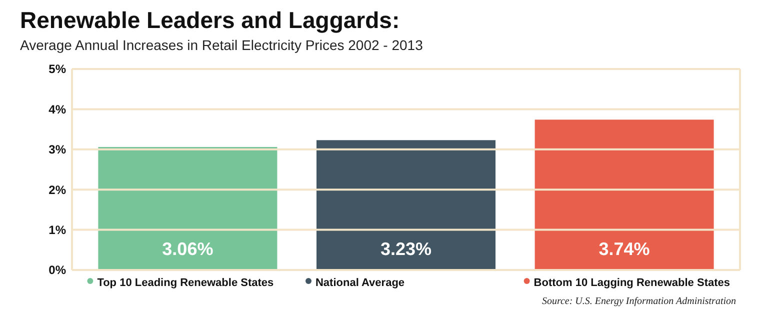 The width and height of the screenshot is (764, 321). I want to click on y-tick-label: 2%, so click(57, 189).